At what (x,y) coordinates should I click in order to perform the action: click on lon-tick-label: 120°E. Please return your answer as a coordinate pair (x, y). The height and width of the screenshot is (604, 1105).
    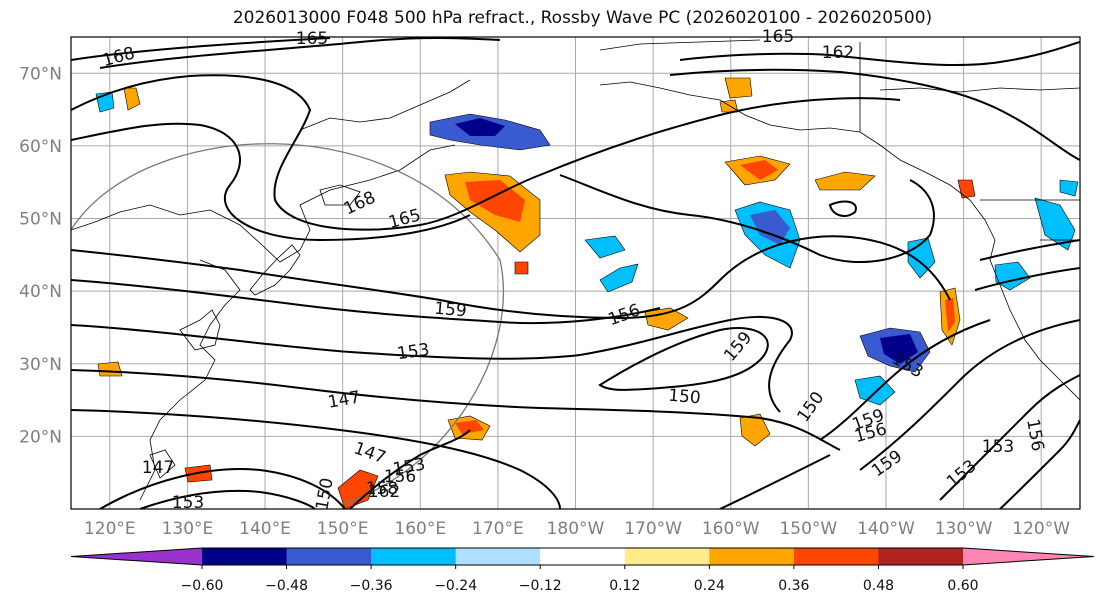
    Looking at the image, I should click on (110, 529).